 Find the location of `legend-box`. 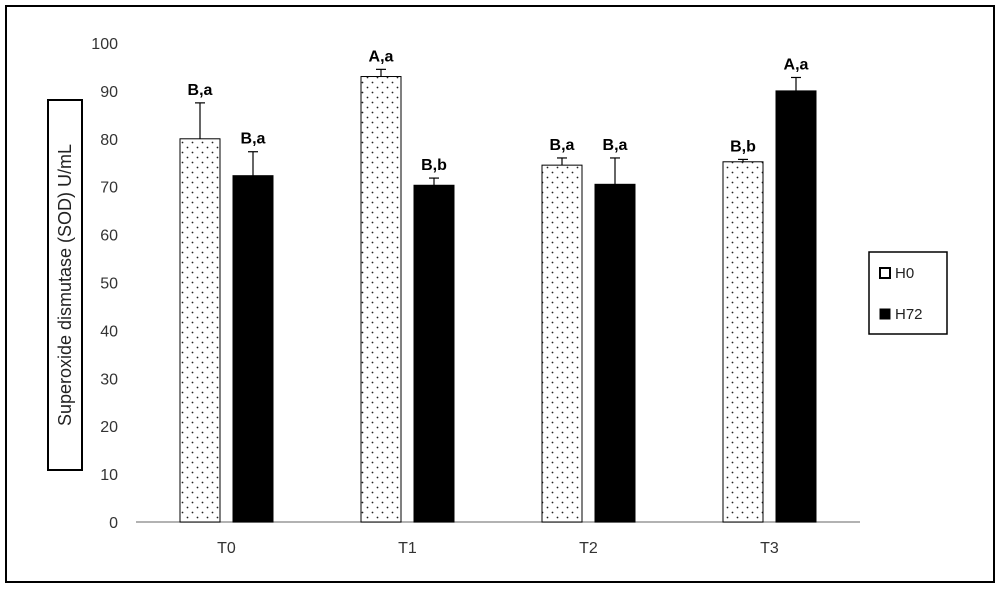

legend-box is located at coordinates (908, 293).